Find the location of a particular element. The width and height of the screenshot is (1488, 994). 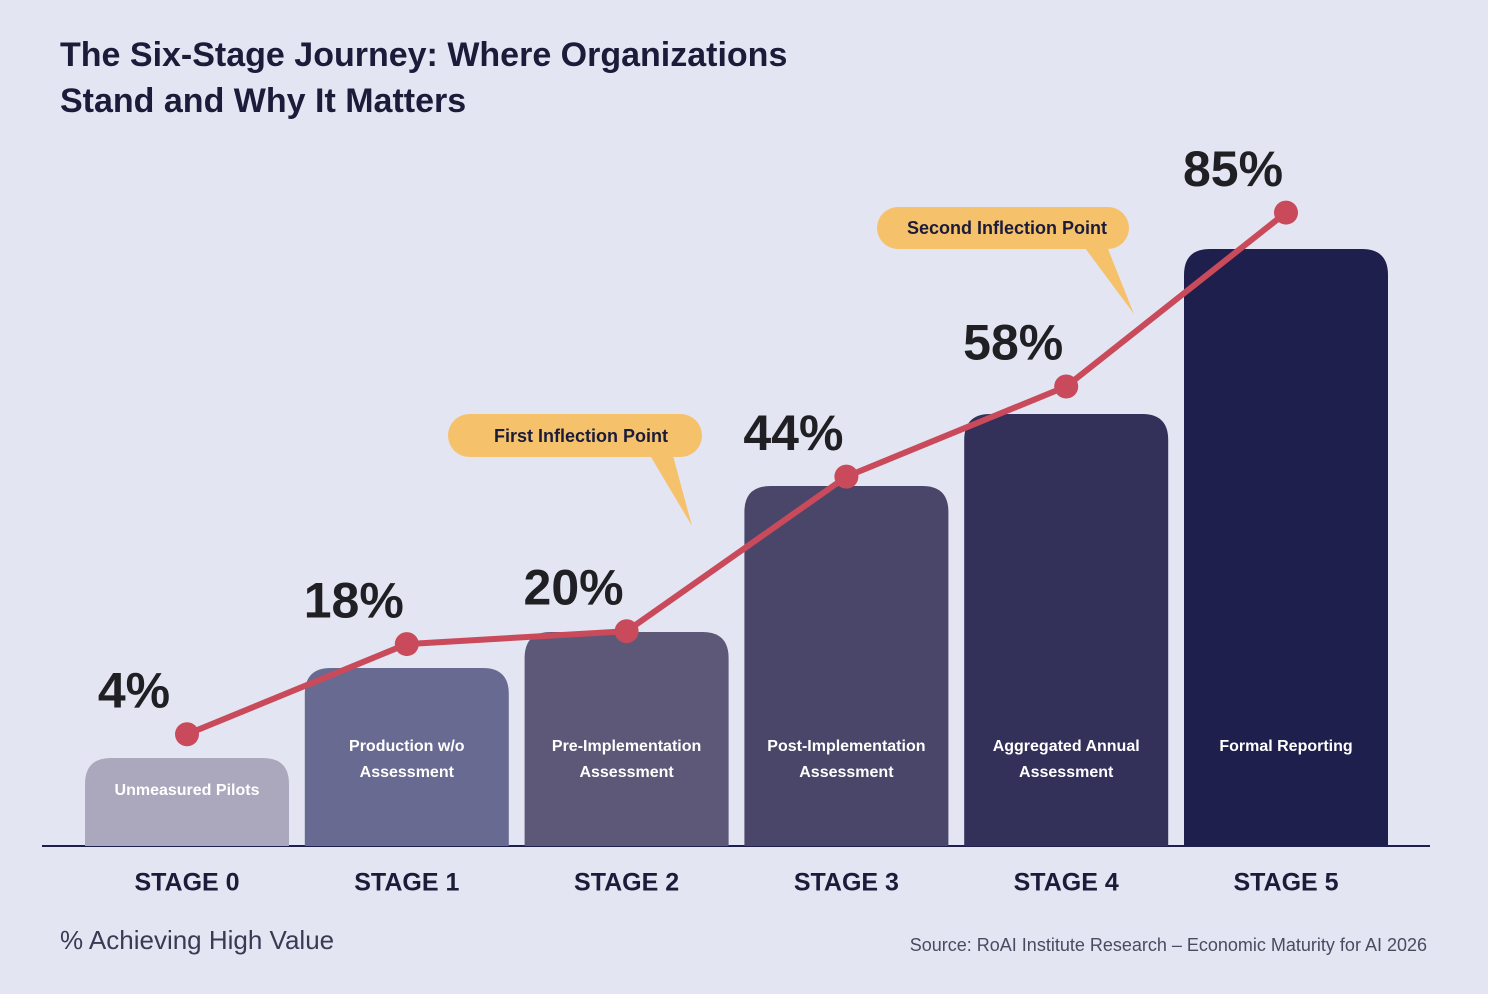

stage-label-box: Formal Reporting is located at coordinates (1286, 746).